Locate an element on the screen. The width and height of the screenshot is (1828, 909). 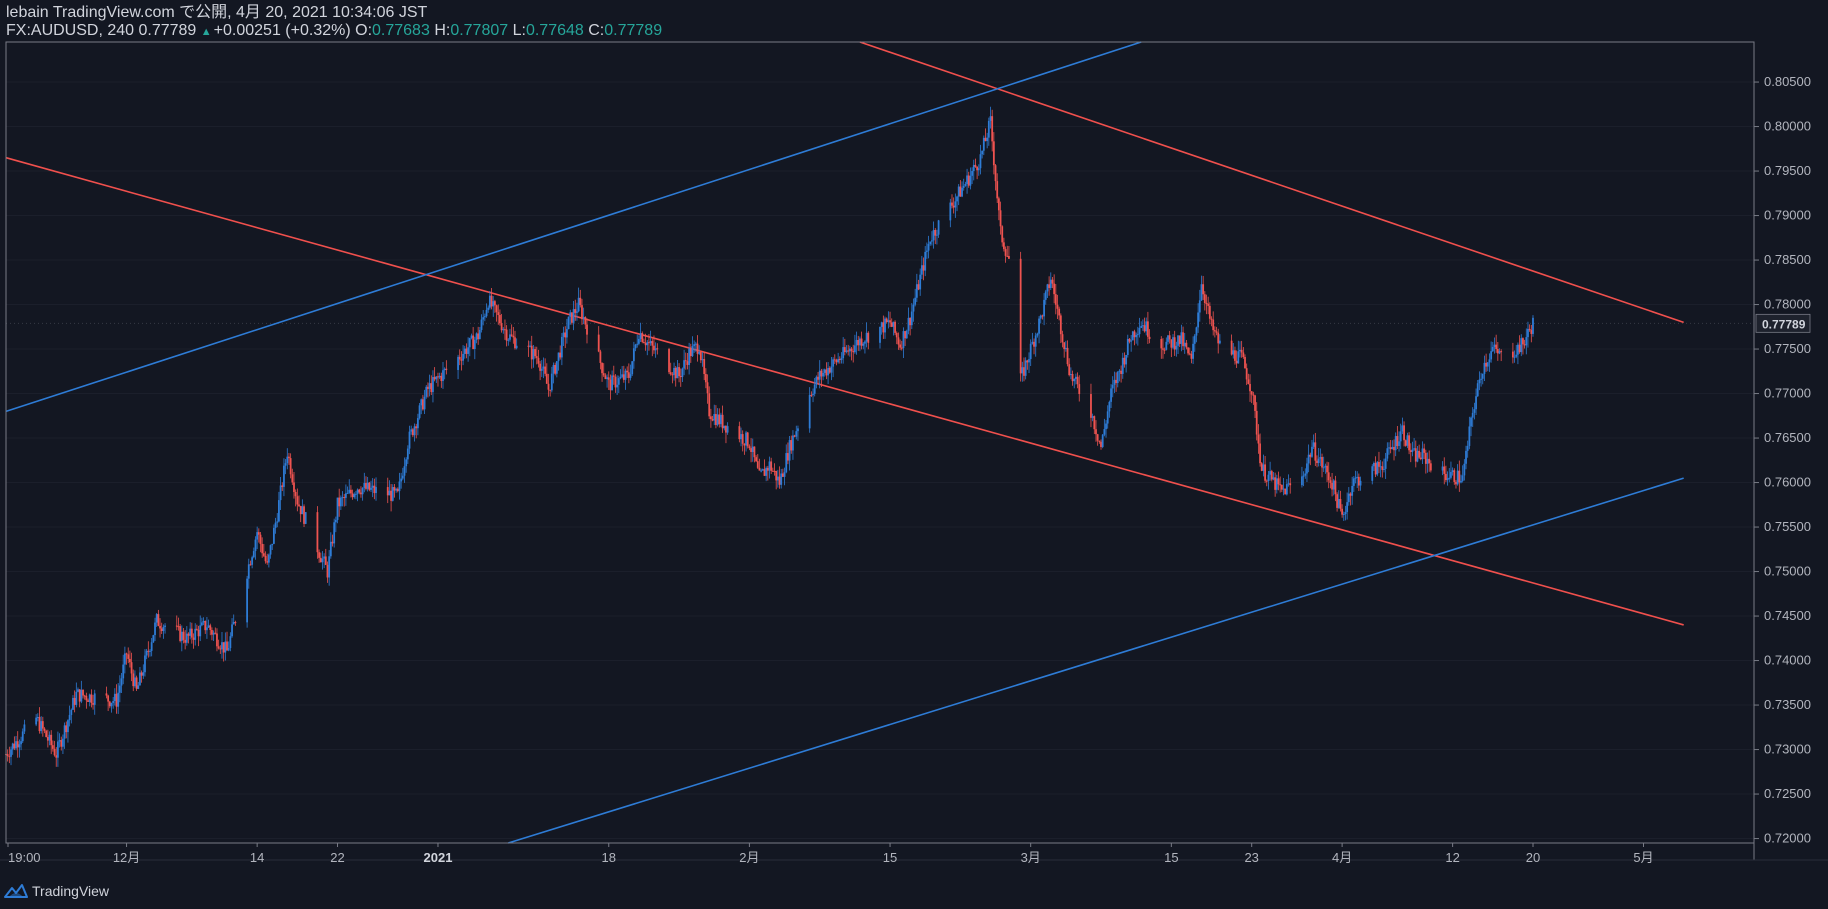
footer-brand: TradingView is located at coordinates (71, 891).